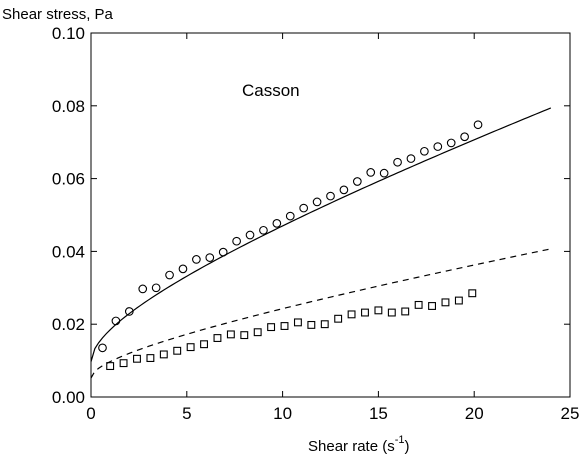 This screenshot has width=584, height=471. Describe the element at coordinates (68, 397) in the screenshot. I see `y-tick-label: 0.00` at that location.